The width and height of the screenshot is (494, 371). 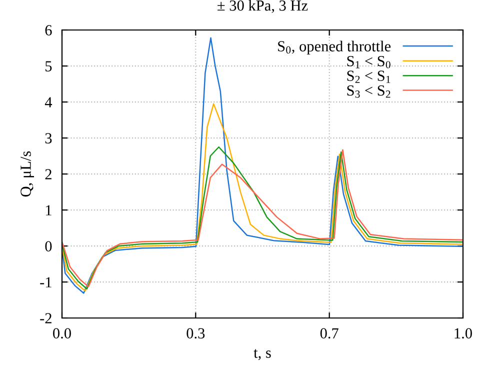 What do you see at coordinates (463, 333) in the screenshot?
I see `x-tick-label: 1.0` at bounding box center [463, 333].